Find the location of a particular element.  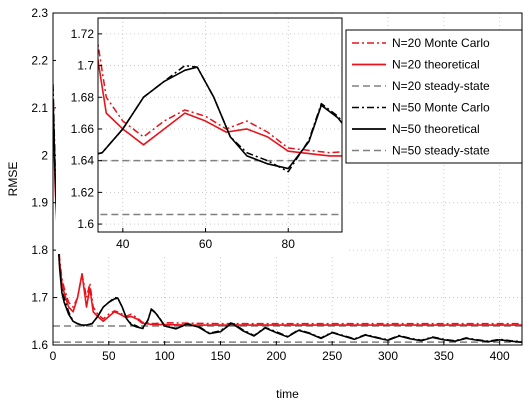

x-tick-label: 300 is located at coordinates (388, 356).